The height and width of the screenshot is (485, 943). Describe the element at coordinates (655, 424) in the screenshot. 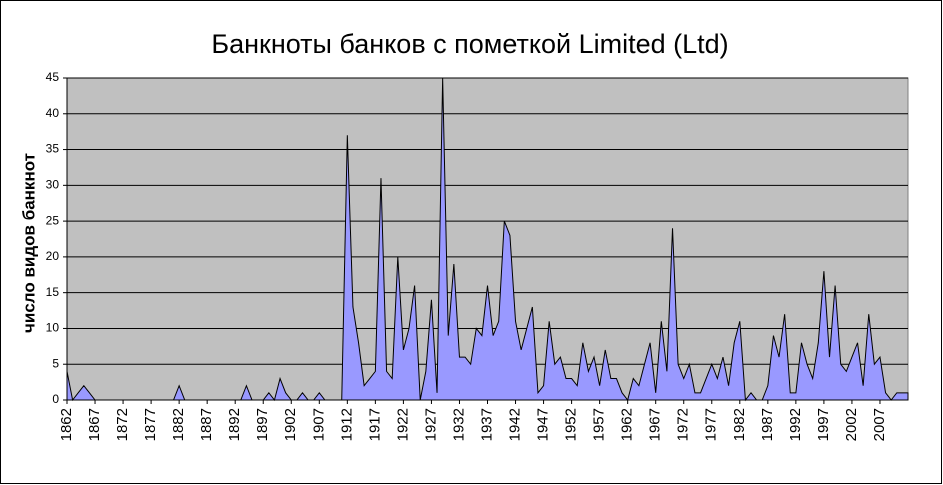

I see `x-tick-label: 1967` at that location.